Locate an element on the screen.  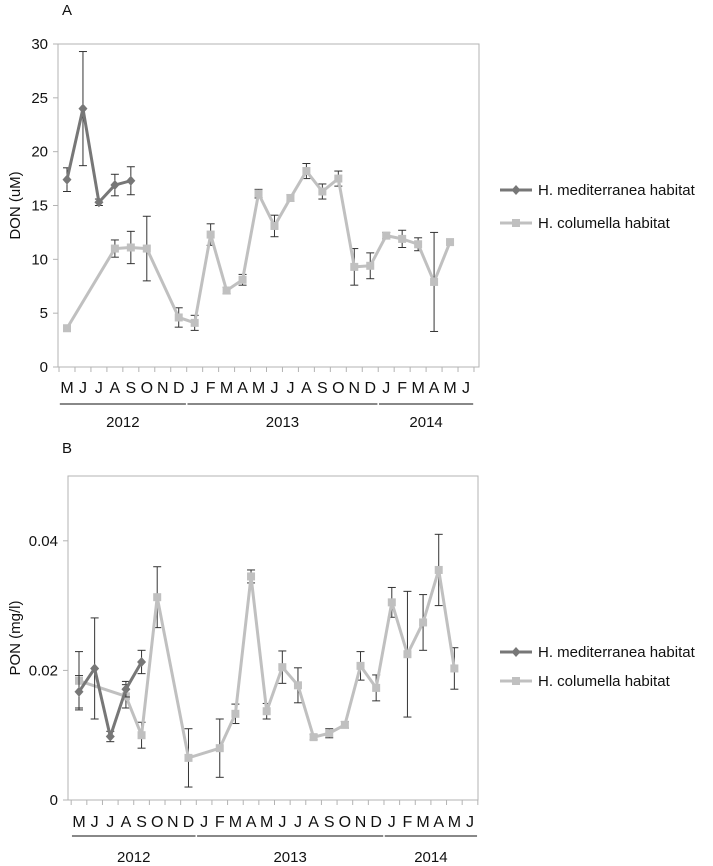
y-axis-title: DON (uM) is located at coordinates (15, 205).